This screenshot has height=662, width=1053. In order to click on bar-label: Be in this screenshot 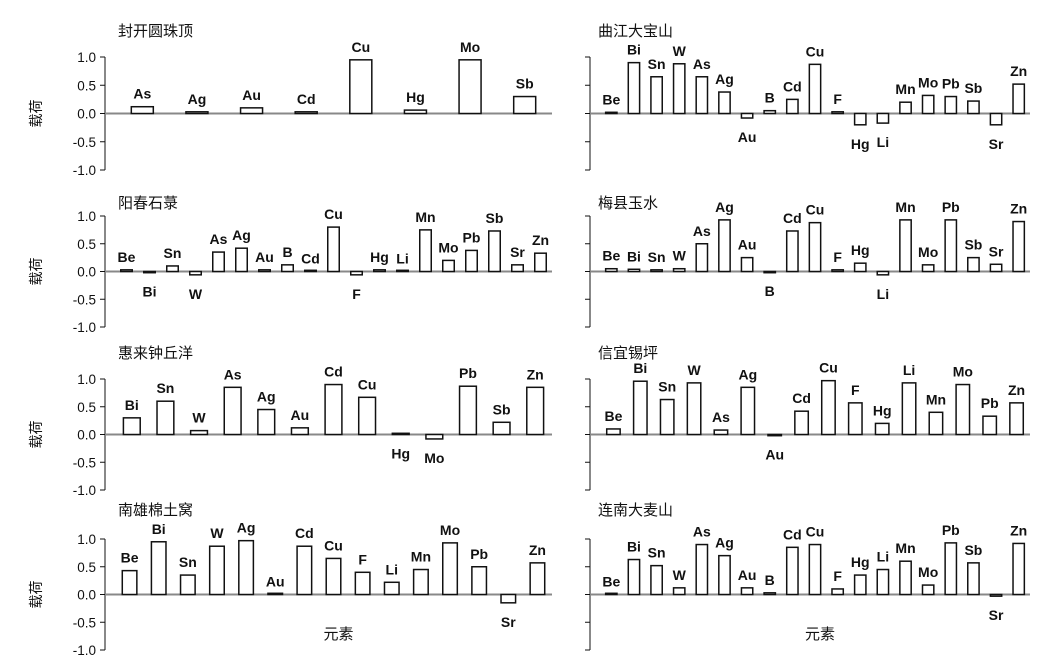, I will do `click(130, 558)`.